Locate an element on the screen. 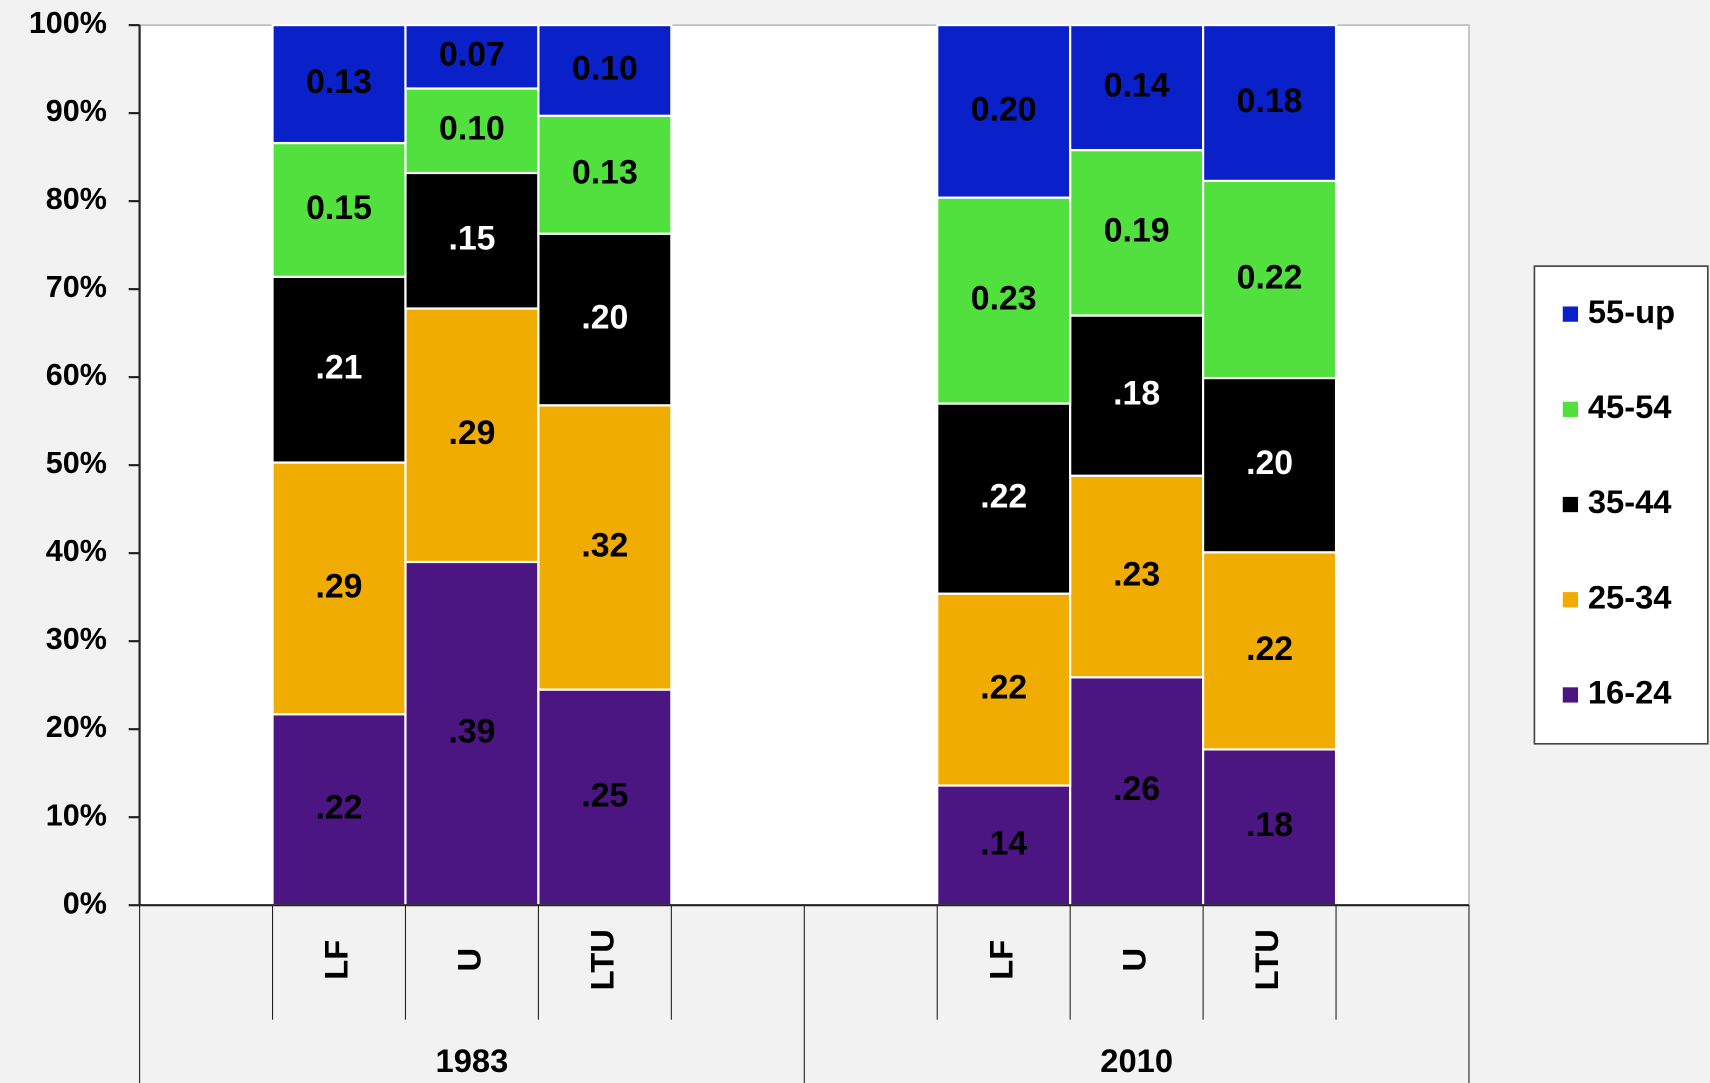  group-label: 2010 is located at coordinates (1136, 1060).